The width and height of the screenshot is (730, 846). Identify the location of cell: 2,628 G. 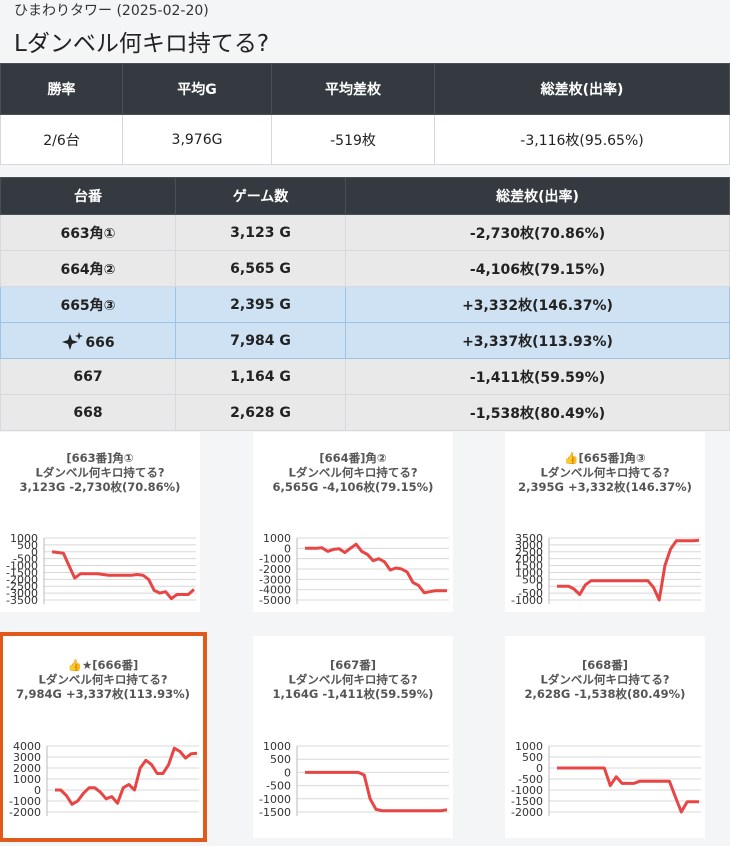
(260, 412).